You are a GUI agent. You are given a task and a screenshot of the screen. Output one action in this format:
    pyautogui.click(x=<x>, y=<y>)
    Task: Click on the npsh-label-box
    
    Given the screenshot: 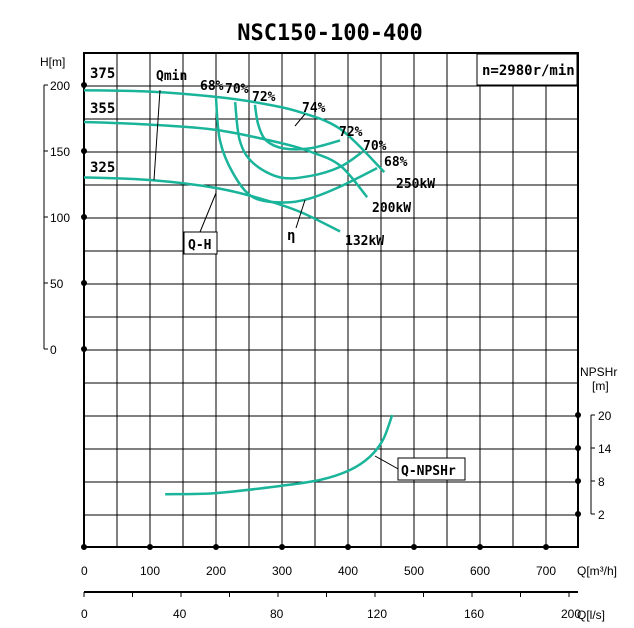 What is the action you would take?
    pyautogui.click(x=431, y=469)
    